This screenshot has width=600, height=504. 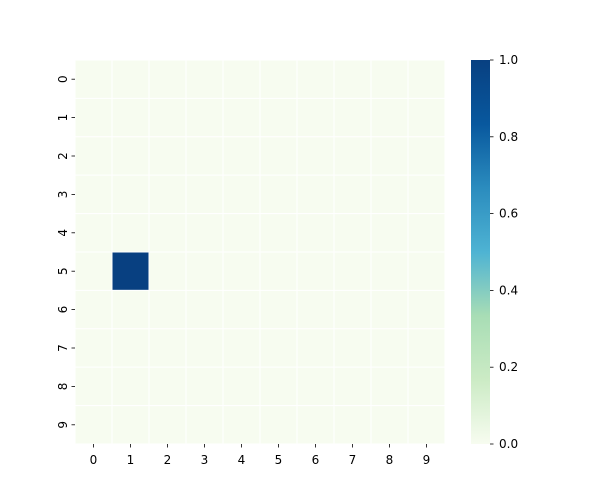 I want to click on heatmap-cell-r4-c6, so click(x=315, y=233).